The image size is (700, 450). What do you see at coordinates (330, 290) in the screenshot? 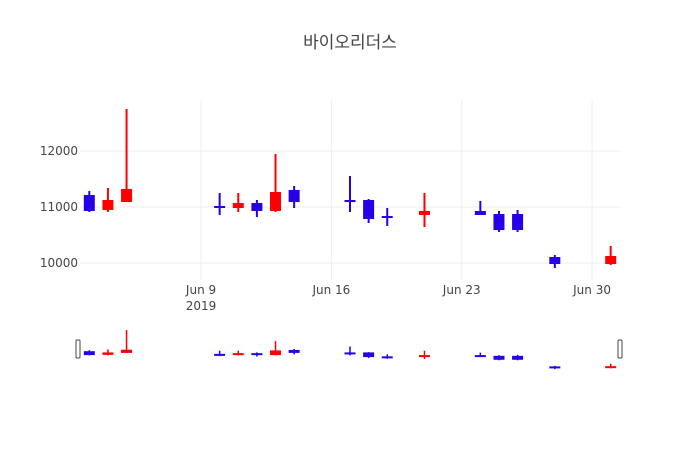
I see `x-tick-label: Jun 16` at bounding box center [330, 290].